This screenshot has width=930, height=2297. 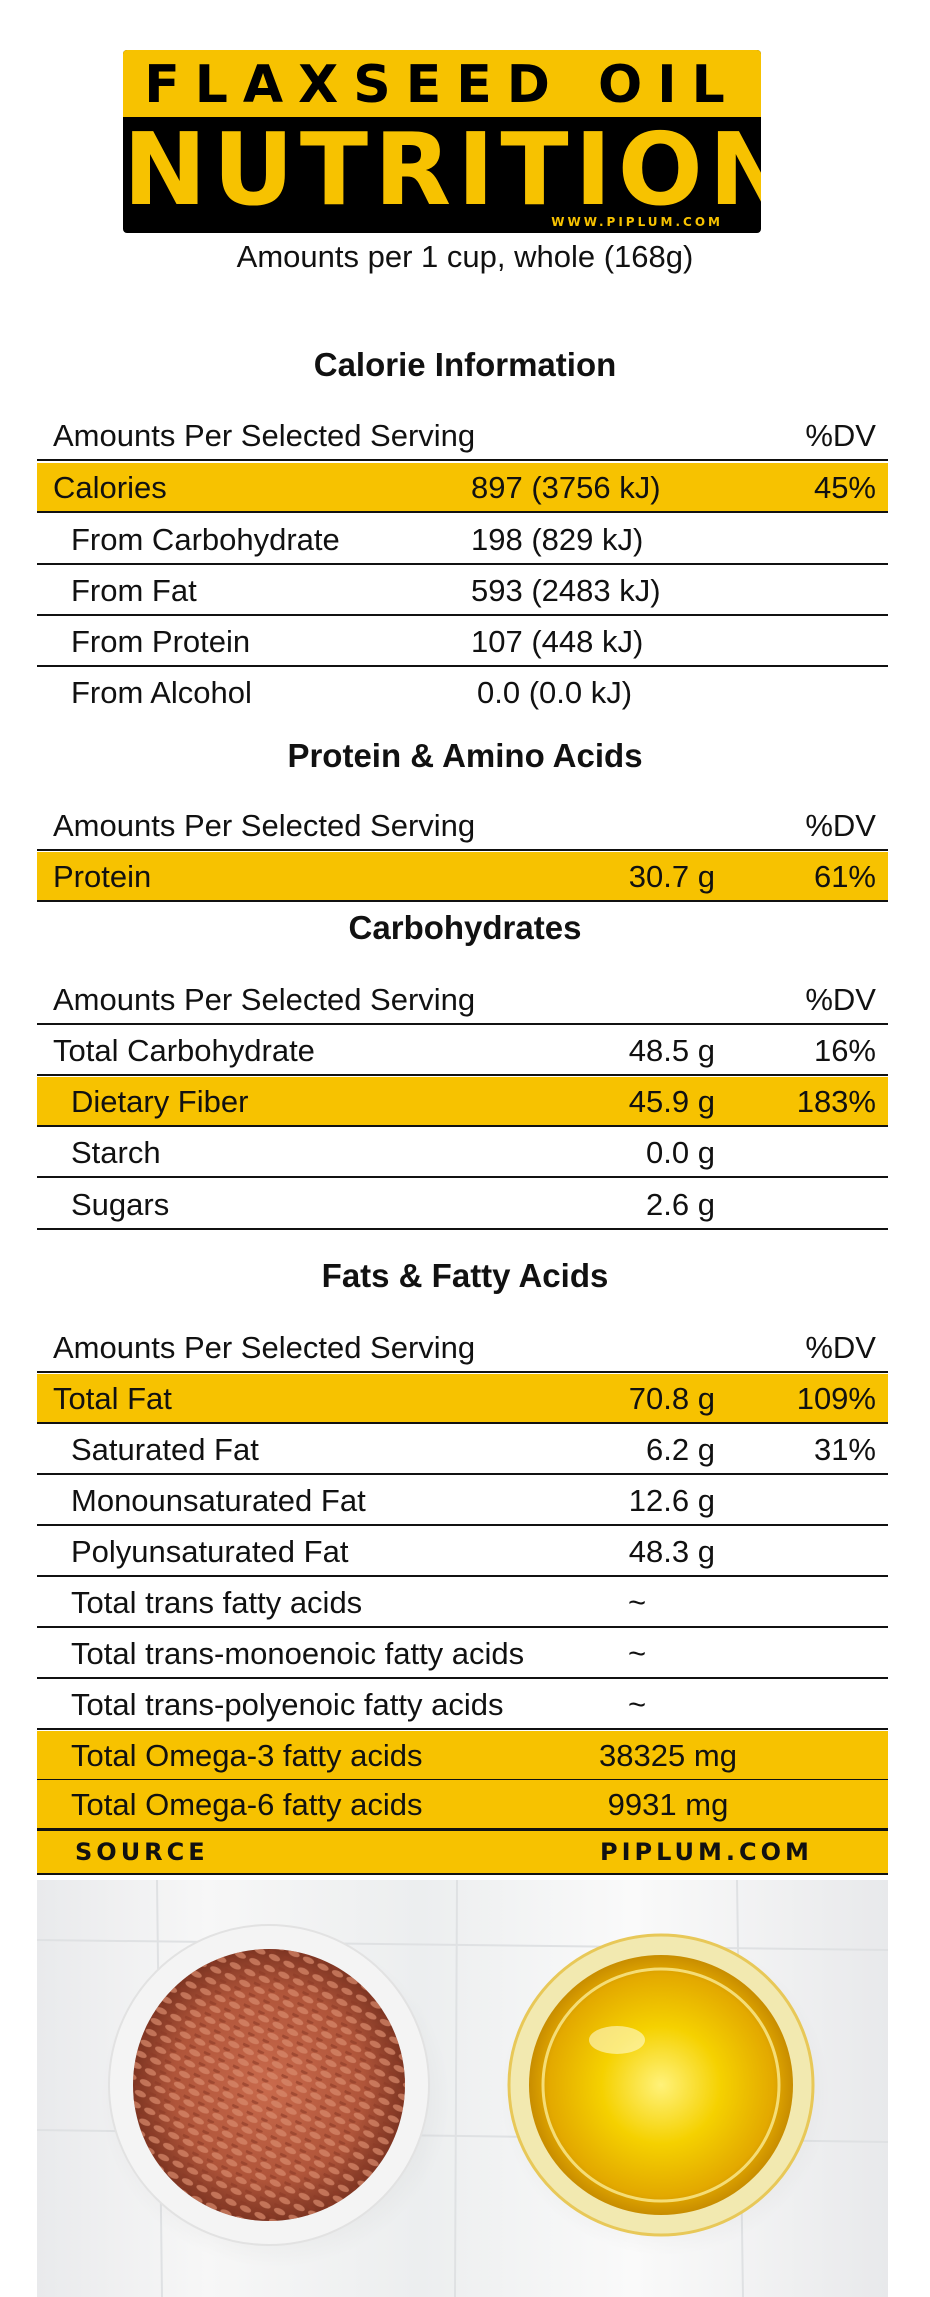 What do you see at coordinates (210, 1551) in the screenshot?
I see `row-label: Polyunsaturated Fat` at bounding box center [210, 1551].